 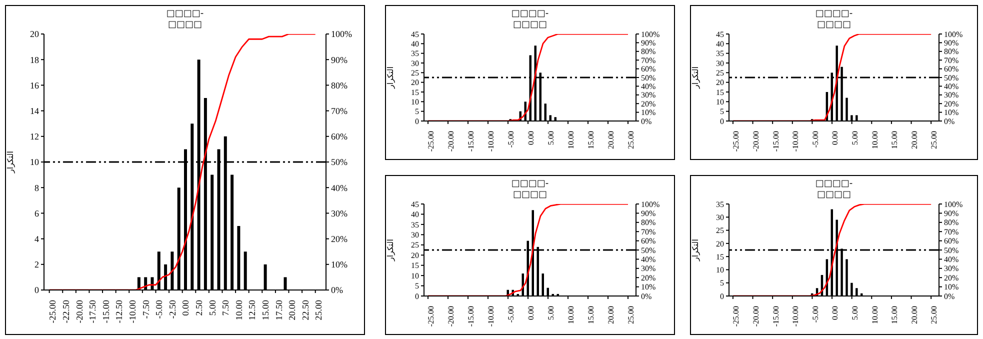 I want to click on x-tick-label: -2.50, so click(x=172, y=309).